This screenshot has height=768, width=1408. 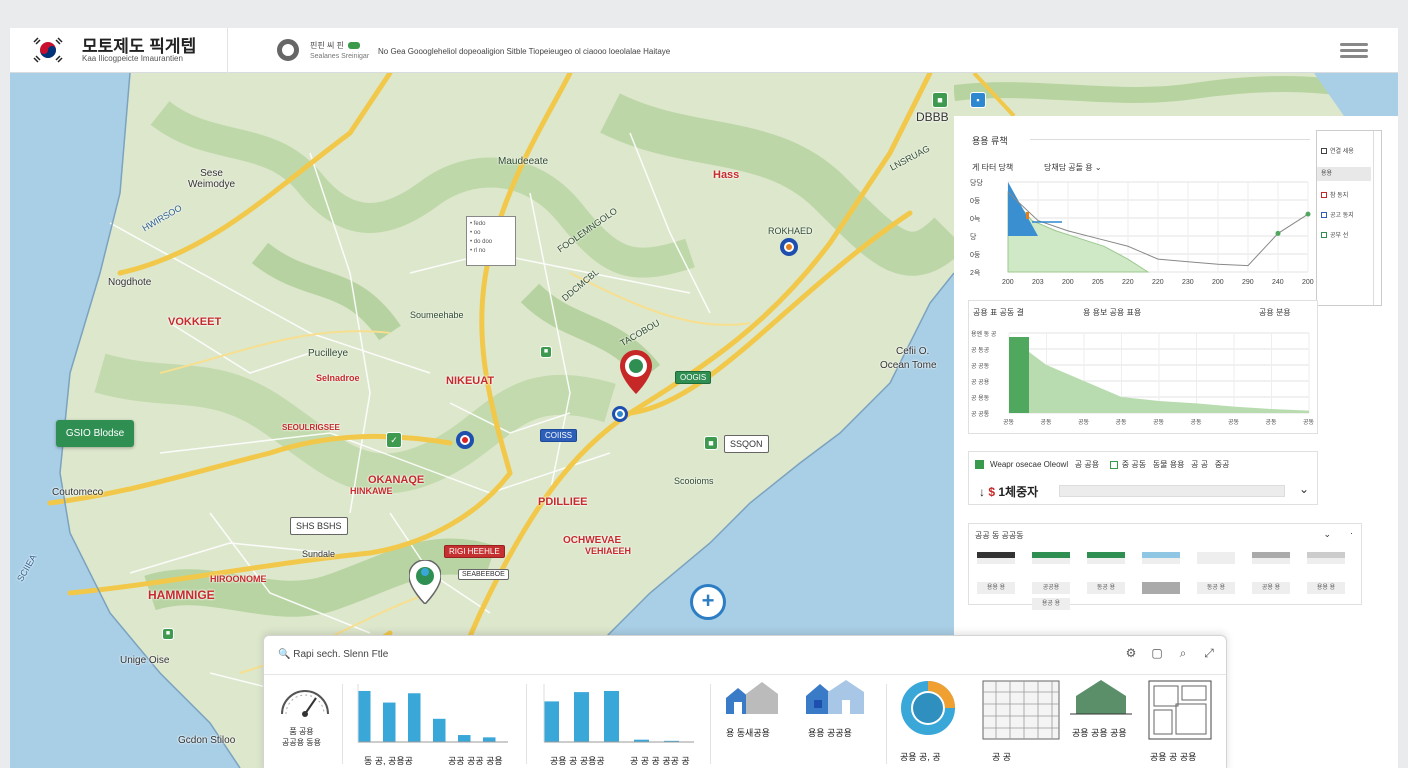 What do you see at coordinates (1112, 312) in the screenshot?
I see `chart-title: 용 용보 공용 표용` at bounding box center [1112, 312].